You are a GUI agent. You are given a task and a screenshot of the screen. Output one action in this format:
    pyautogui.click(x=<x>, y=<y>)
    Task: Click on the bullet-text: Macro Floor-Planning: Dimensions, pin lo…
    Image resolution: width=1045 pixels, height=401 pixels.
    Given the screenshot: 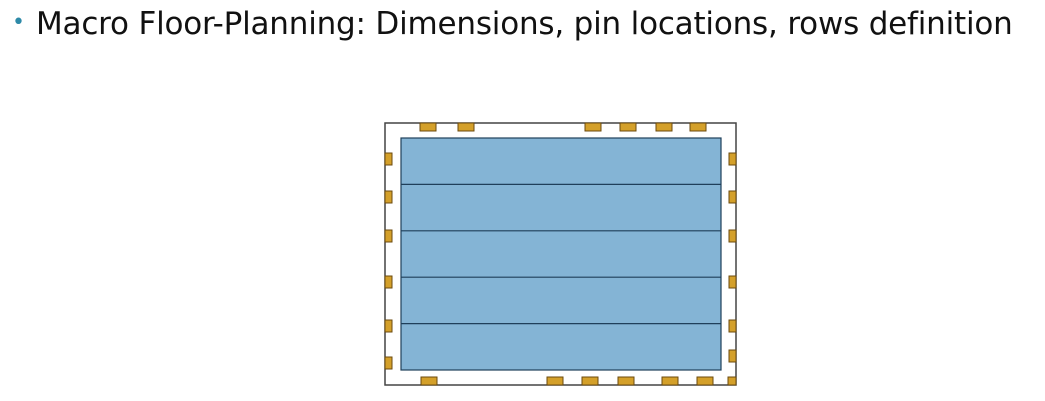 What is the action you would take?
    pyautogui.click(x=524, y=24)
    